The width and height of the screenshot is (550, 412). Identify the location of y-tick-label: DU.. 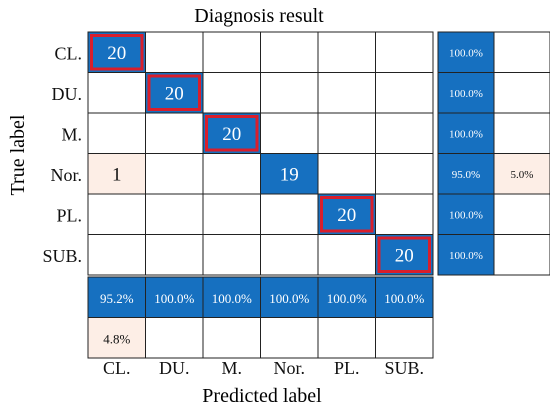
(67, 94).